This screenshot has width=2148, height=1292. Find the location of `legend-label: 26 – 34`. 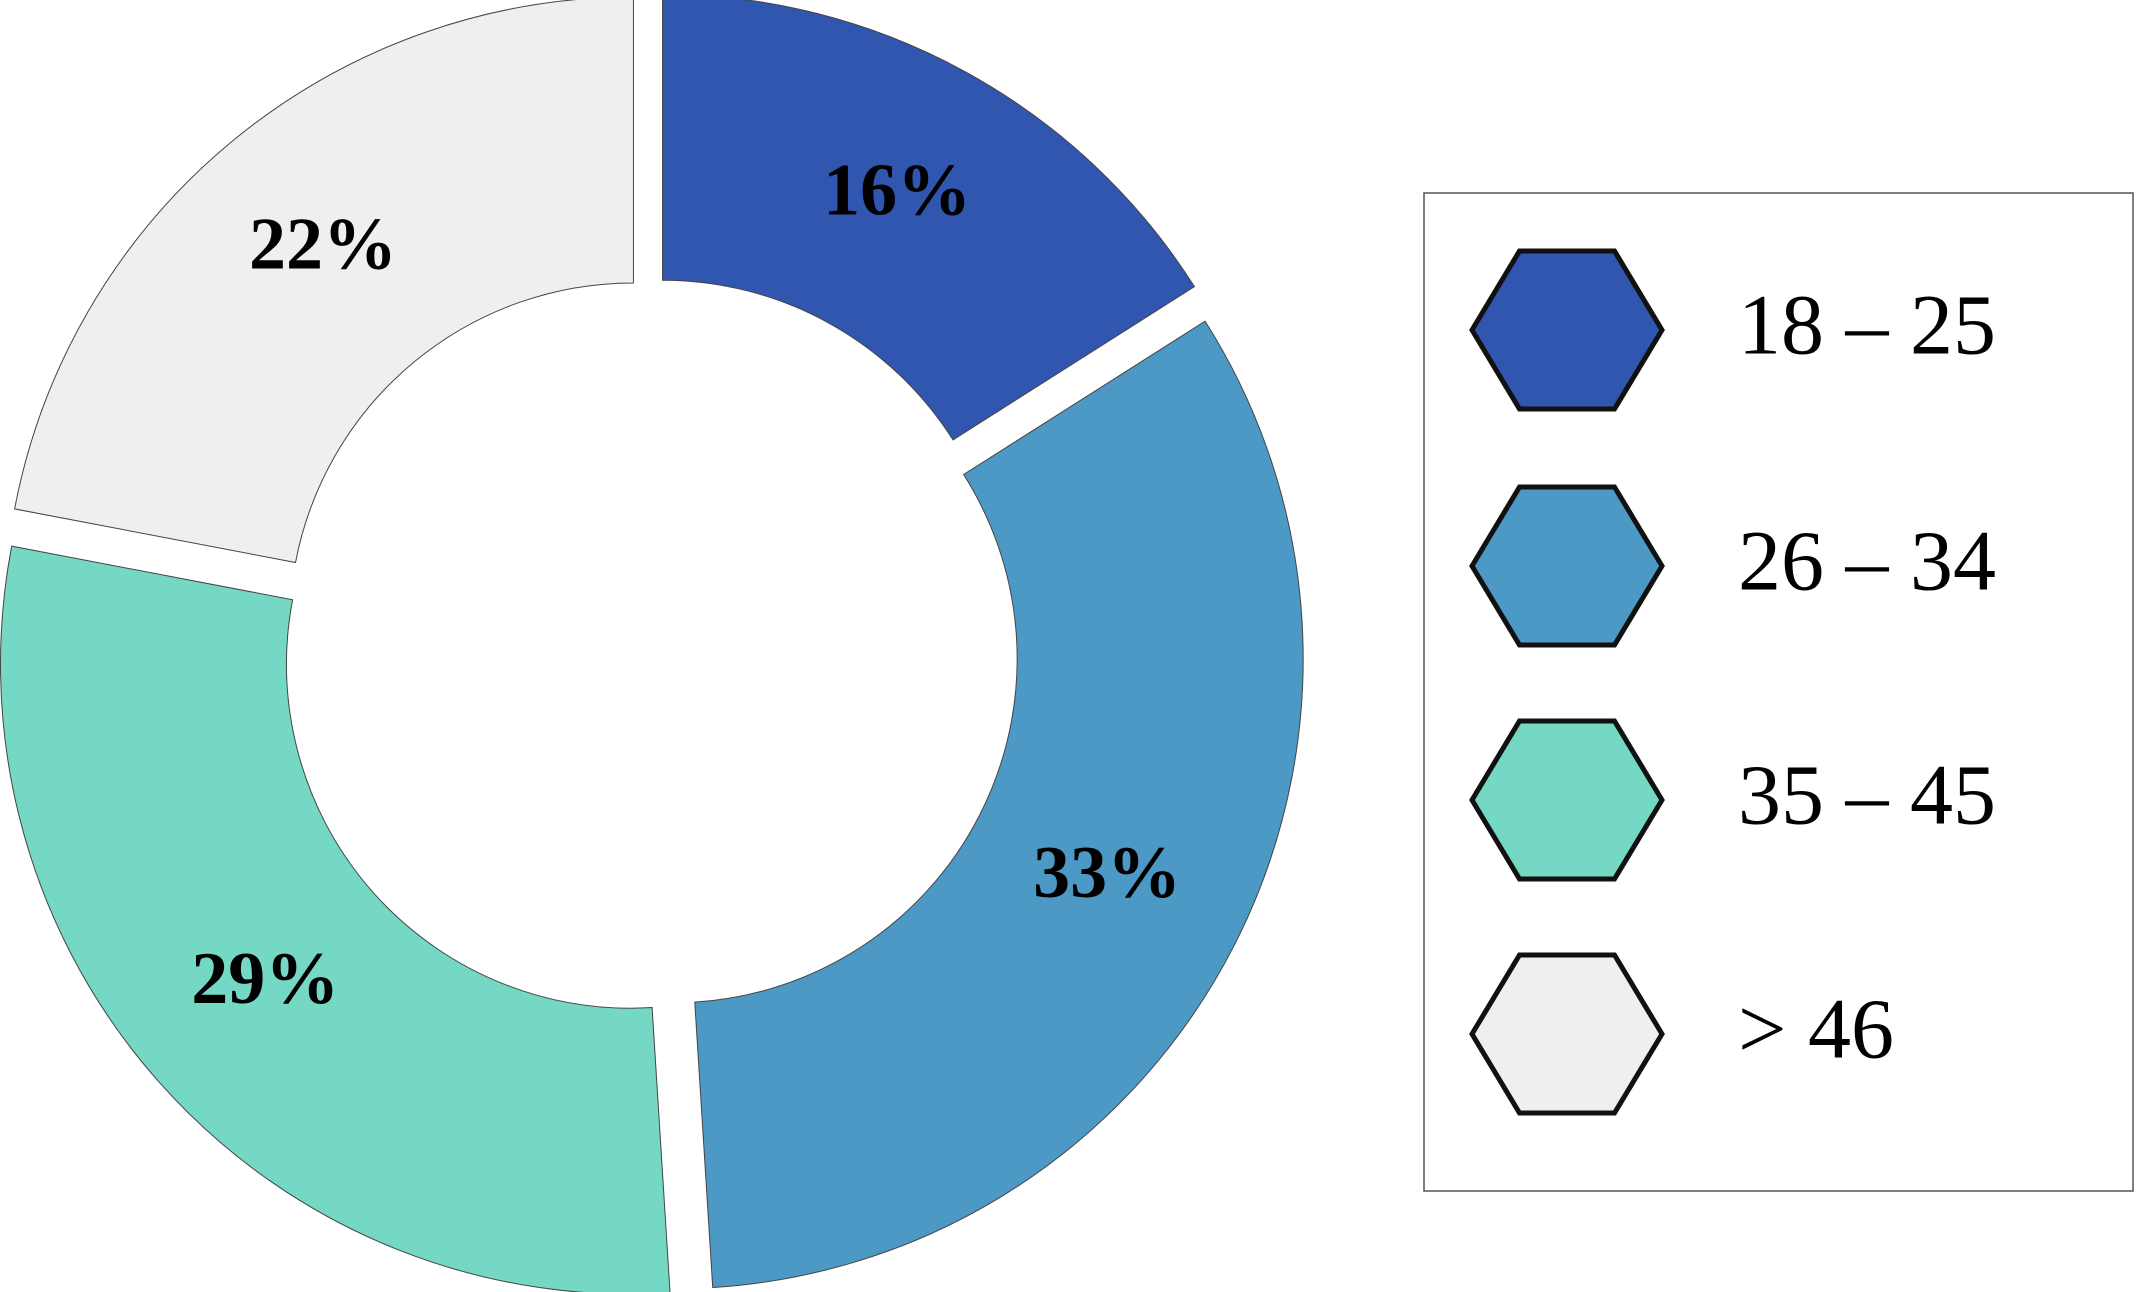

legend-label: 26 – 34 is located at coordinates (1867, 561).